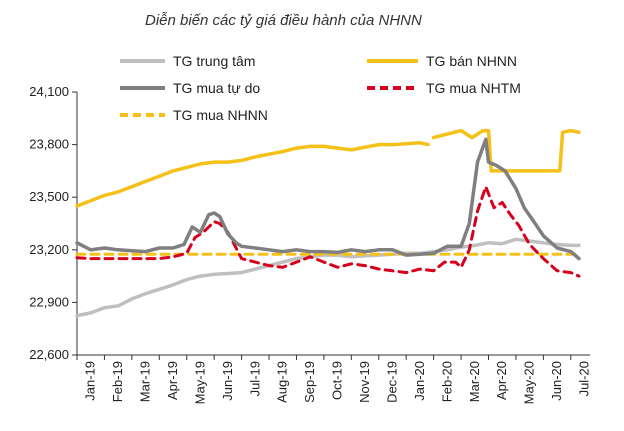  I want to click on chart-title: Diễn biến các tỷ giá điều hành của NHNN, so click(283, 20).